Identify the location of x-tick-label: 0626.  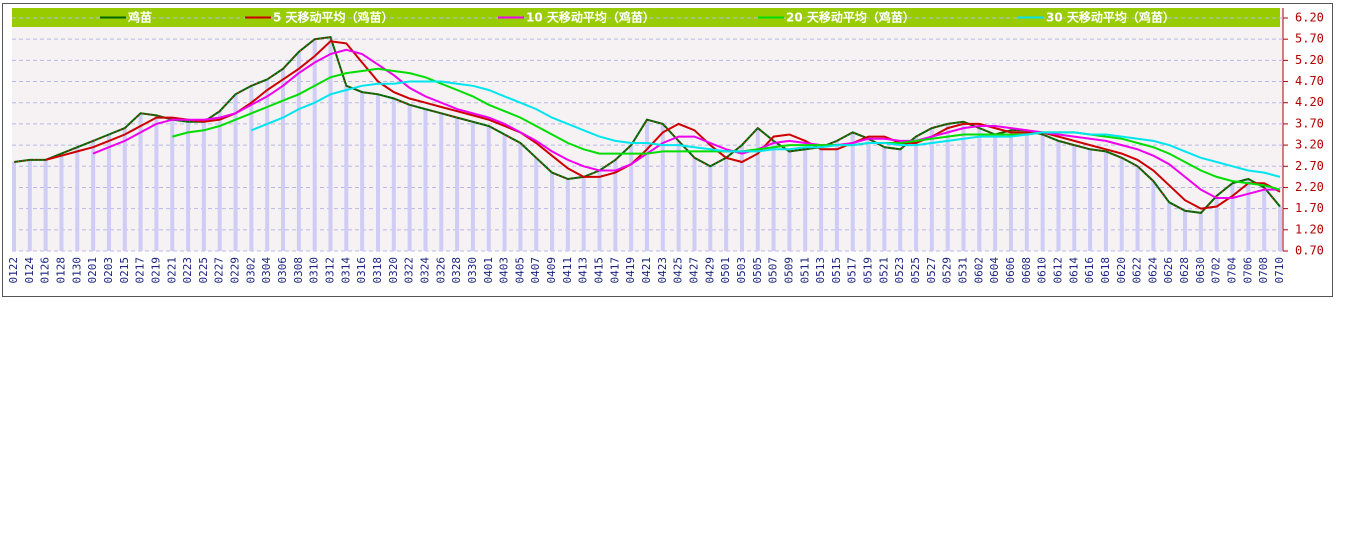
(1168, 270).